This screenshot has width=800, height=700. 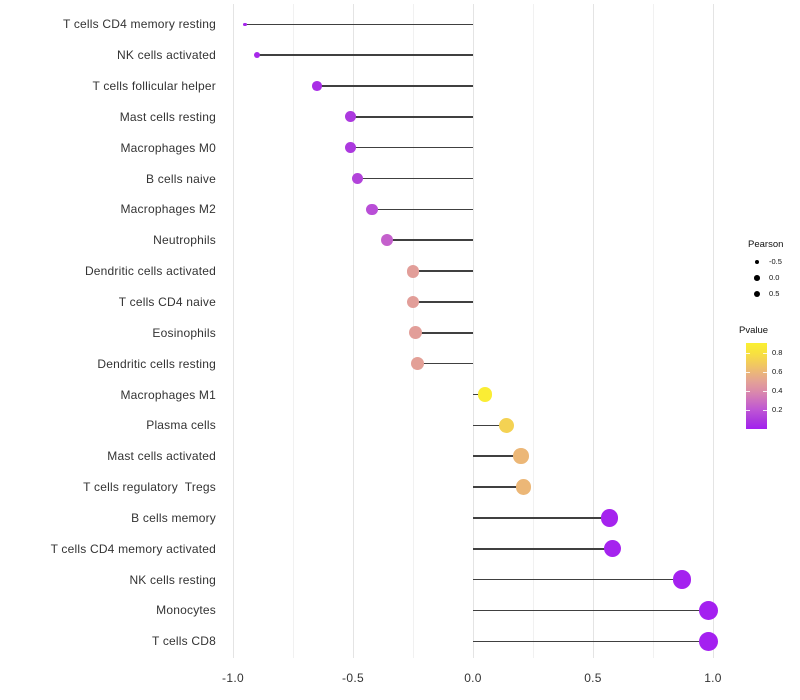 What do you see at coordinates (777, 409) in the screenshot?
I see `pvalue-colorbar-tick-label: 0.2` at bounding box center [777, 409].